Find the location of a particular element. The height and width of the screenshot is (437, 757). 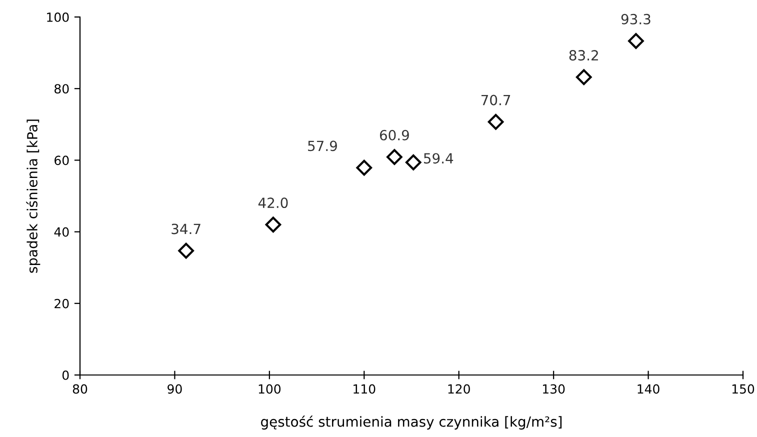

data-label: 34.7 is located at coordinates (186, 229).